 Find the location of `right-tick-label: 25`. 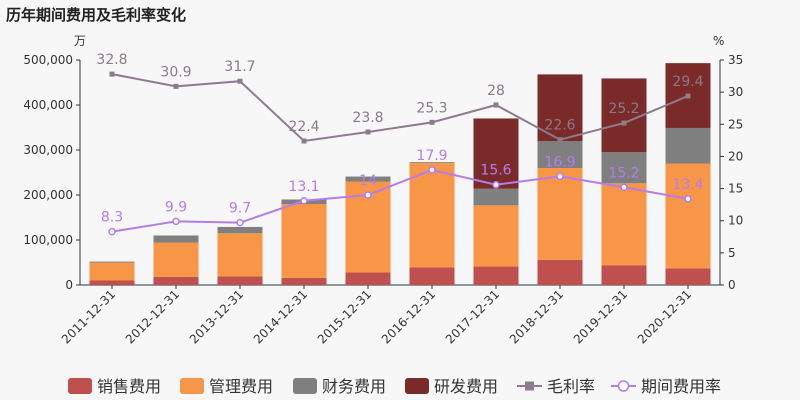

right-tick-label: 25 is located at coordinates (735, 124).